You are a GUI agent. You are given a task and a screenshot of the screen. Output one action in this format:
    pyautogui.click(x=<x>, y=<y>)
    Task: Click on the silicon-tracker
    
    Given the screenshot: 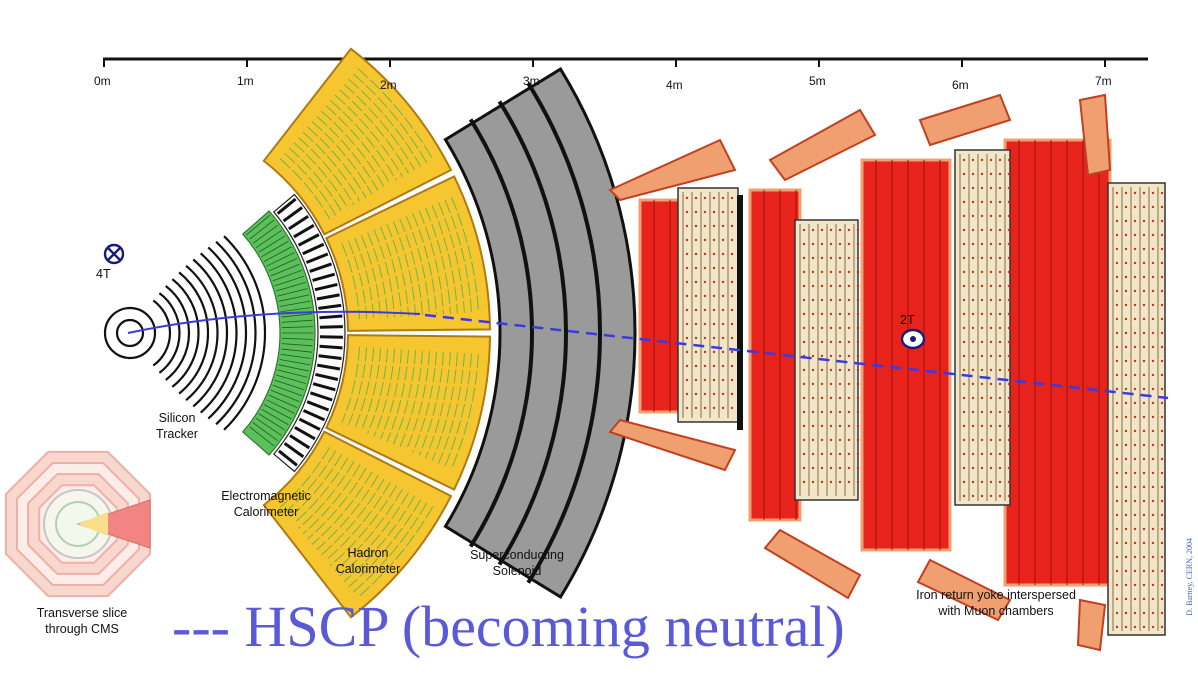 What is the action you would take?
    pyautogui.click(x=185, y=333)
    